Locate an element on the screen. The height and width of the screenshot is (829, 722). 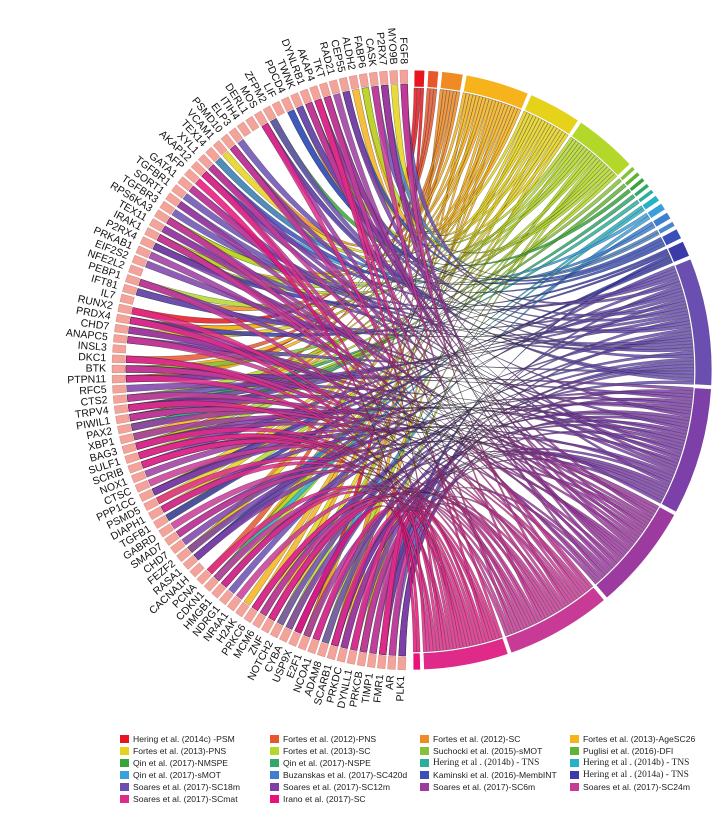
gene-label: TKT is located at coordinates (319, 68).